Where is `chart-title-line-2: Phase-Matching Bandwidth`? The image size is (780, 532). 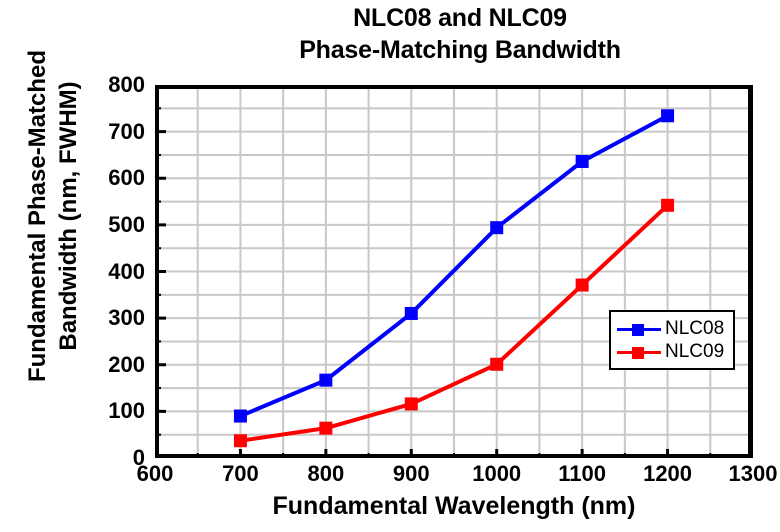
chart-title-line-2: Phase-Matching Bandwidth is located at coordinates (460, 50).